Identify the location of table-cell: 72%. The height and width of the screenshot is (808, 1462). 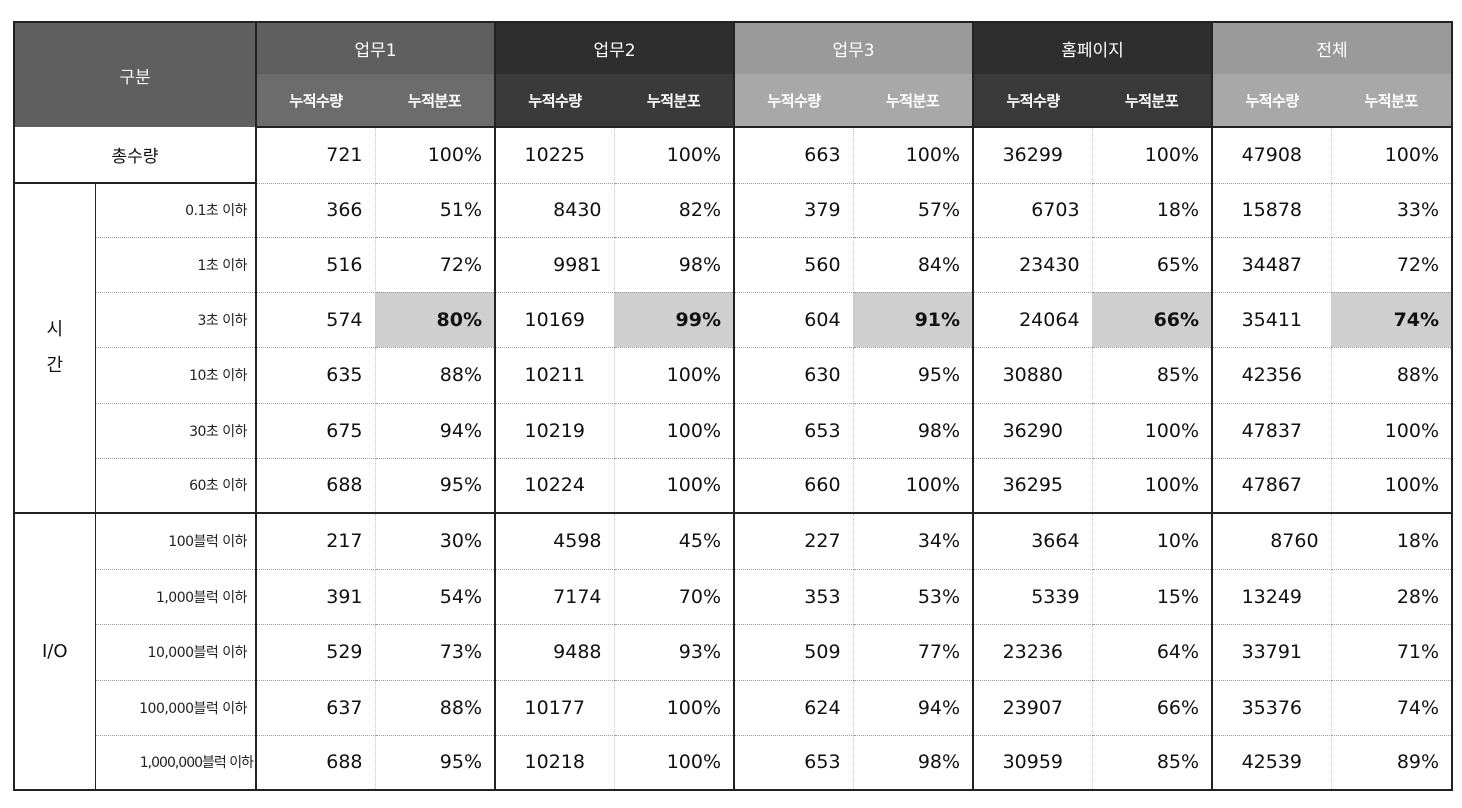
(436, 265).